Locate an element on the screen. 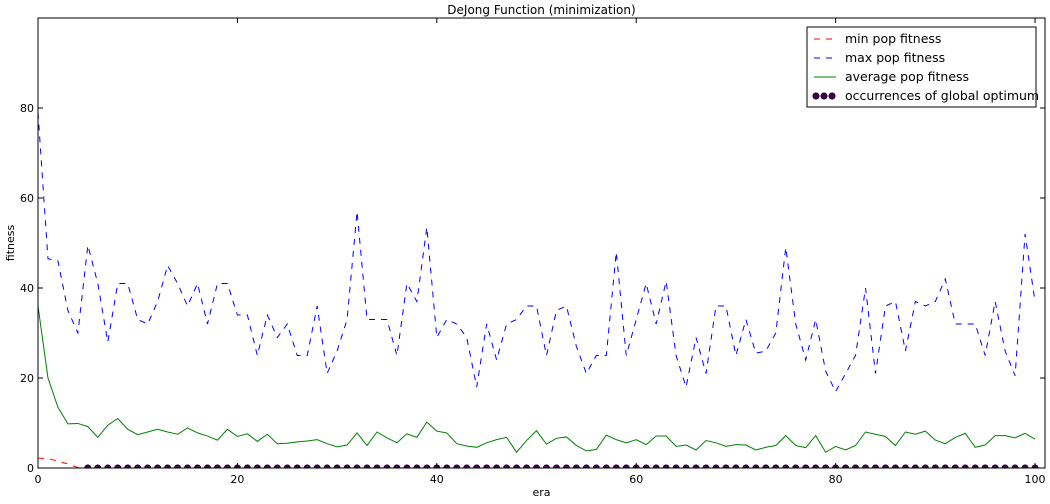 This screenshot has height=504, width=1050. legend-box is located at coordinates (921, 67).